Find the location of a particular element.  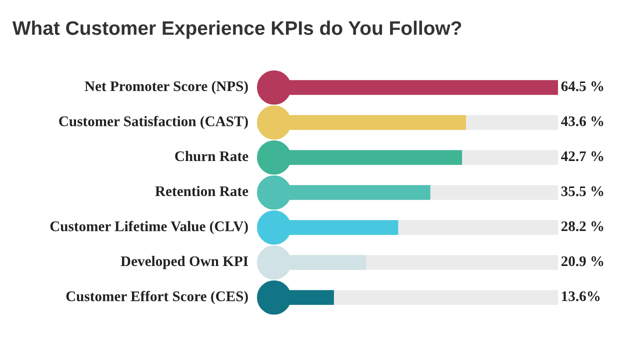

y-tick-label: Retention Rate is located at coordinates (201, 191).